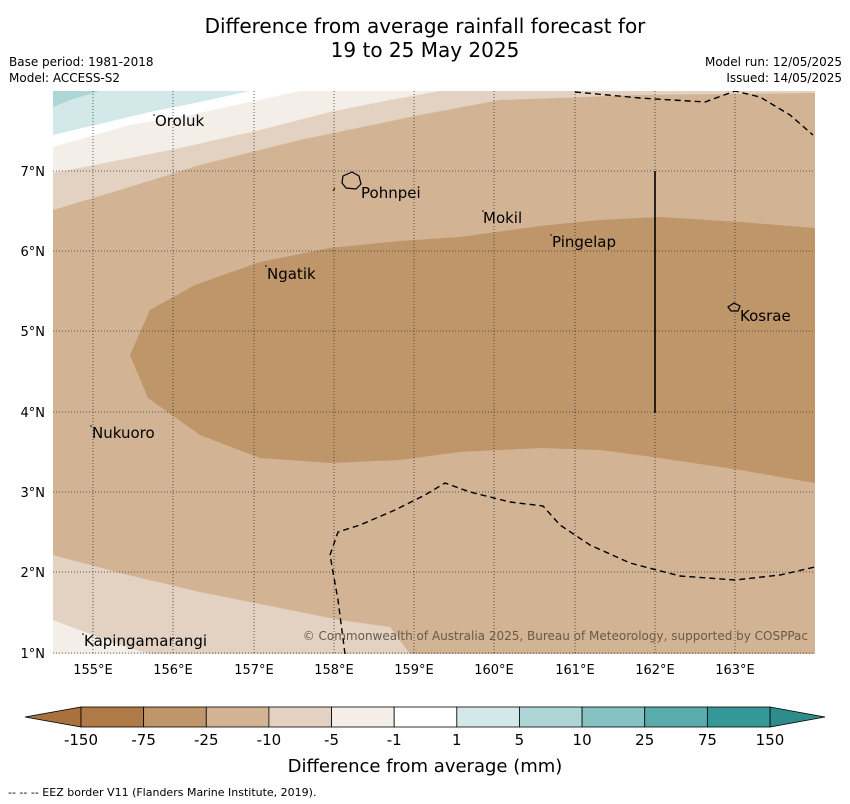  Describe the element at coordinates (179, 121) in the screenshot. I see `place-label-oroluk: Oroluk` at that location.